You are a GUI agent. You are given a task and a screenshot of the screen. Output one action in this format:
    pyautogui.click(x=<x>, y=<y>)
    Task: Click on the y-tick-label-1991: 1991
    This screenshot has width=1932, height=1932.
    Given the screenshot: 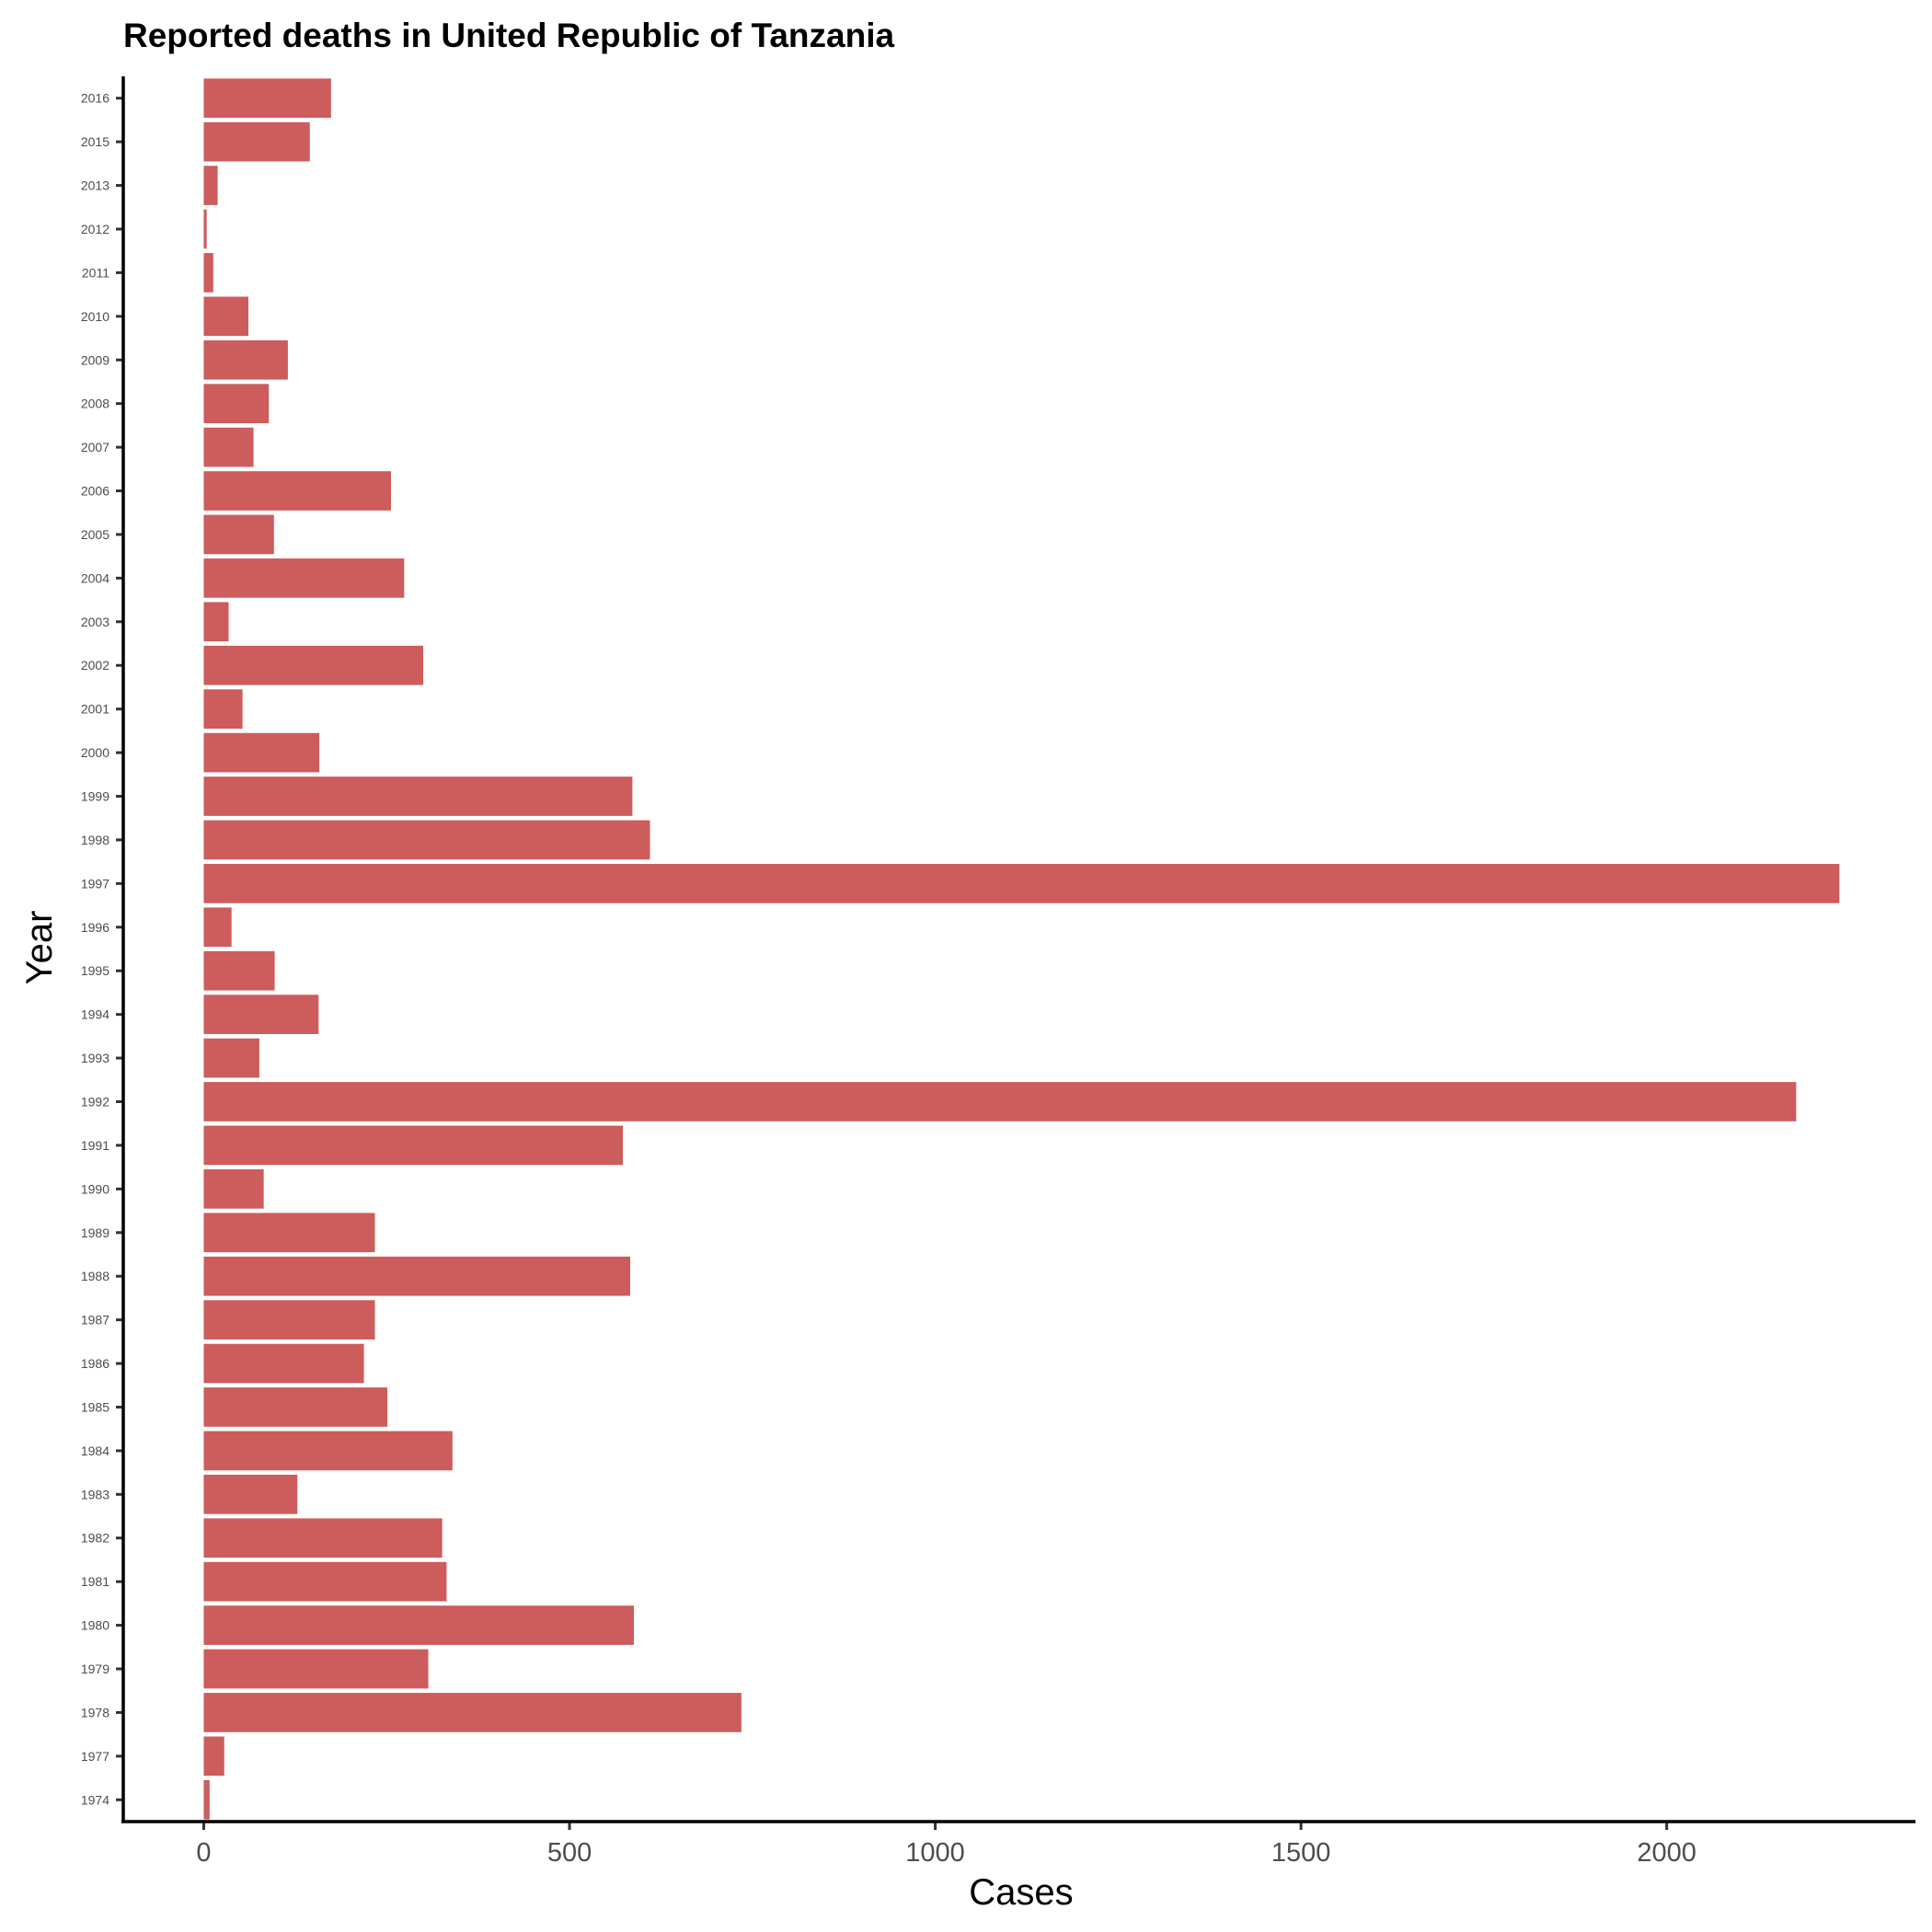 What is the action you would take?
    pyautogui.click(x=95, y=1145)
    